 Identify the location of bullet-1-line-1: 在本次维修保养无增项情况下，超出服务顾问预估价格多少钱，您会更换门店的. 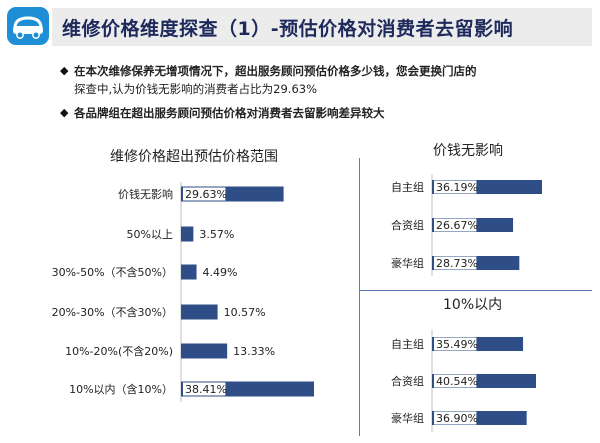
(275, 71).